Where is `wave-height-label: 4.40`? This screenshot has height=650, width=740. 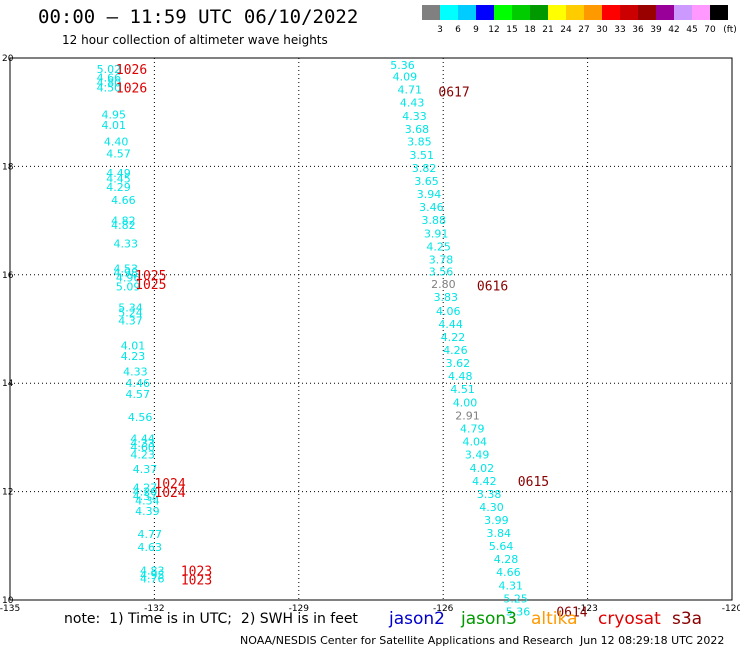
wave-height-label: 4.40 is located at coordinates (116, 141).